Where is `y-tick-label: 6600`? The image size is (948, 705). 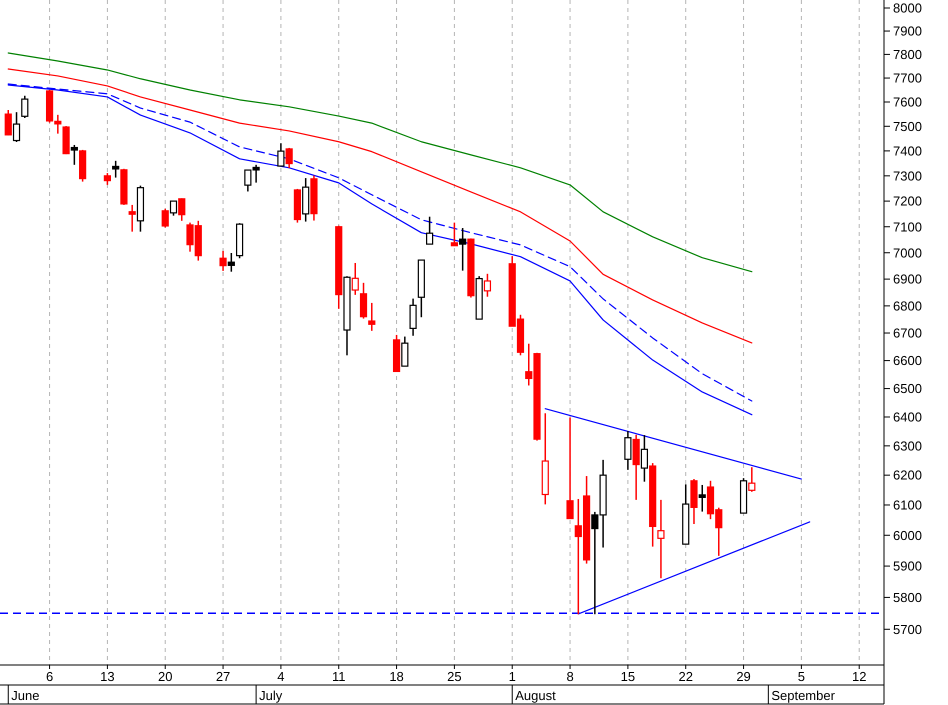
y-tick-label: 6600 is located at coordinates (907, 360).